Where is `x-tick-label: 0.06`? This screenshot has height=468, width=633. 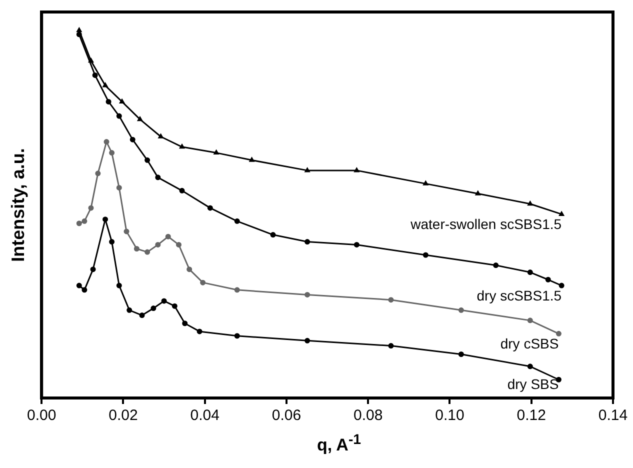
x-tick-label: 0.06 is located at coordinates (287, 415).